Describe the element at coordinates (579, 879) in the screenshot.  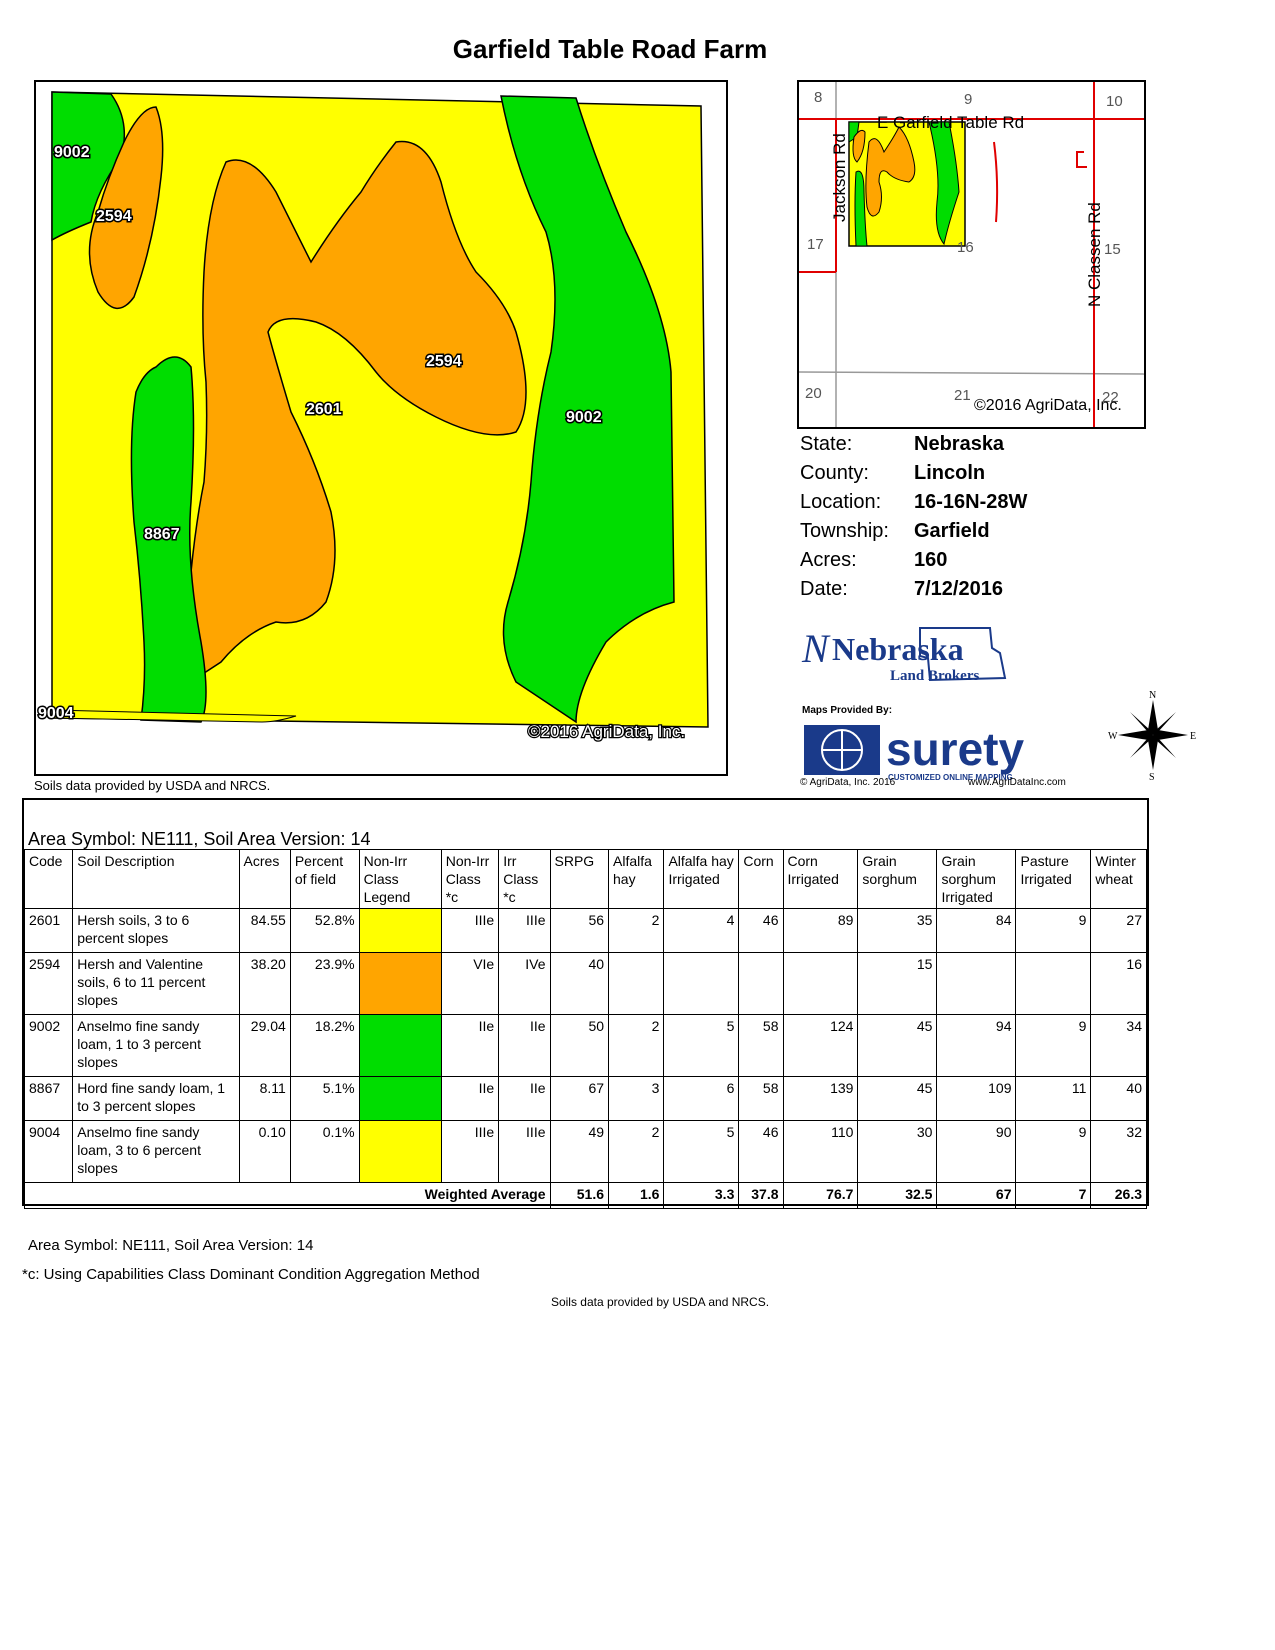
I see `col-srpg: SRPG` at that location.